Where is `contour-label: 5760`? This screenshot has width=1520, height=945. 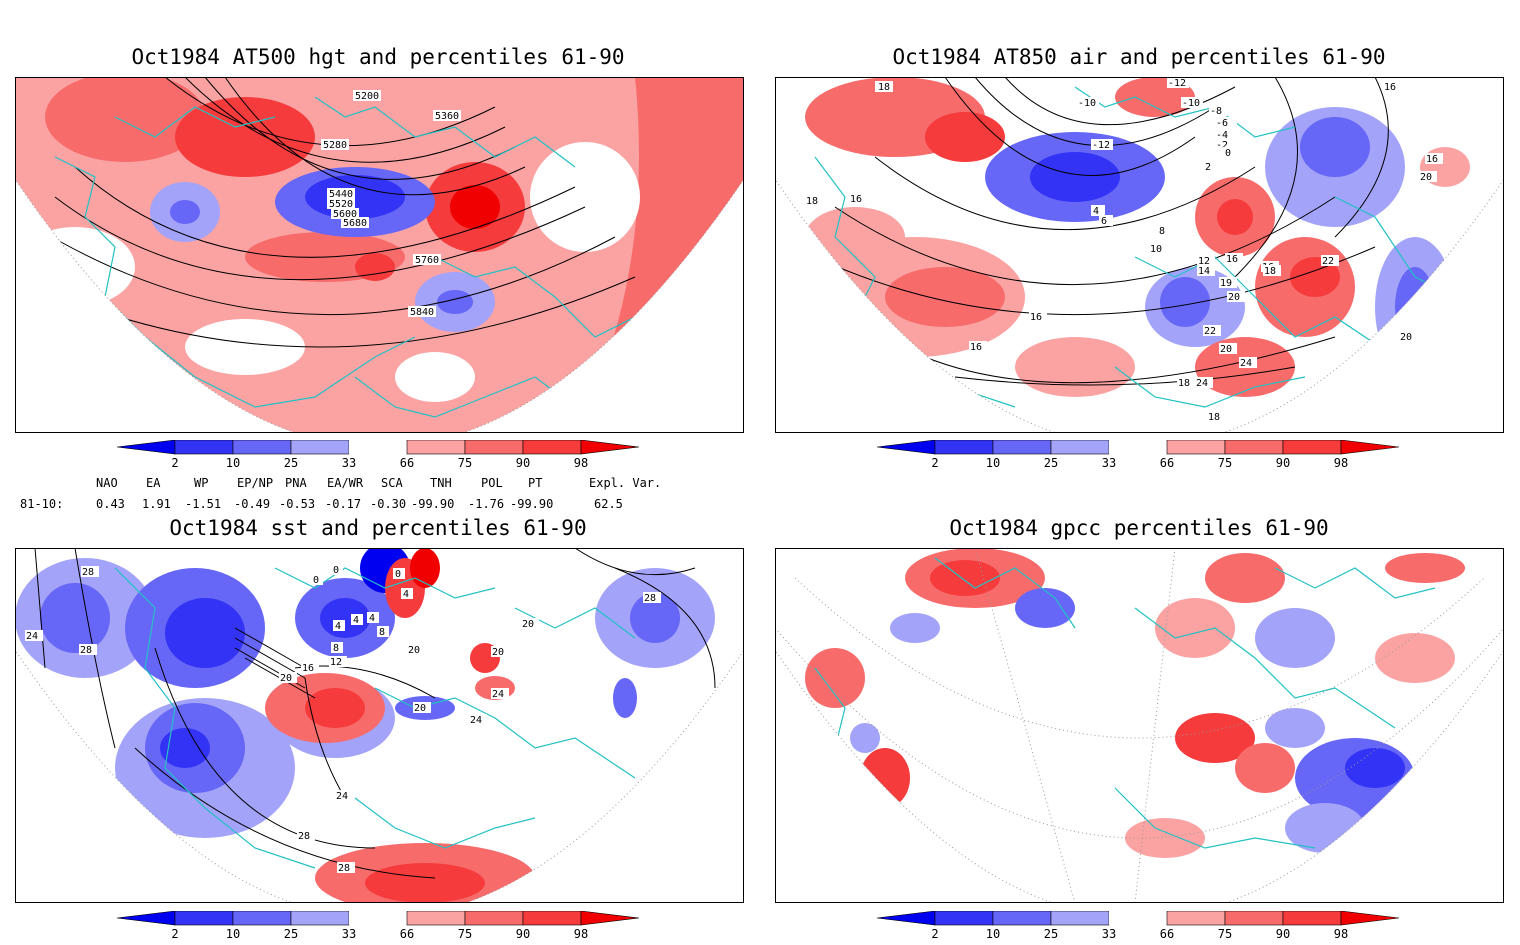 contour-label: 5760 is located at coordinates (427, 260).